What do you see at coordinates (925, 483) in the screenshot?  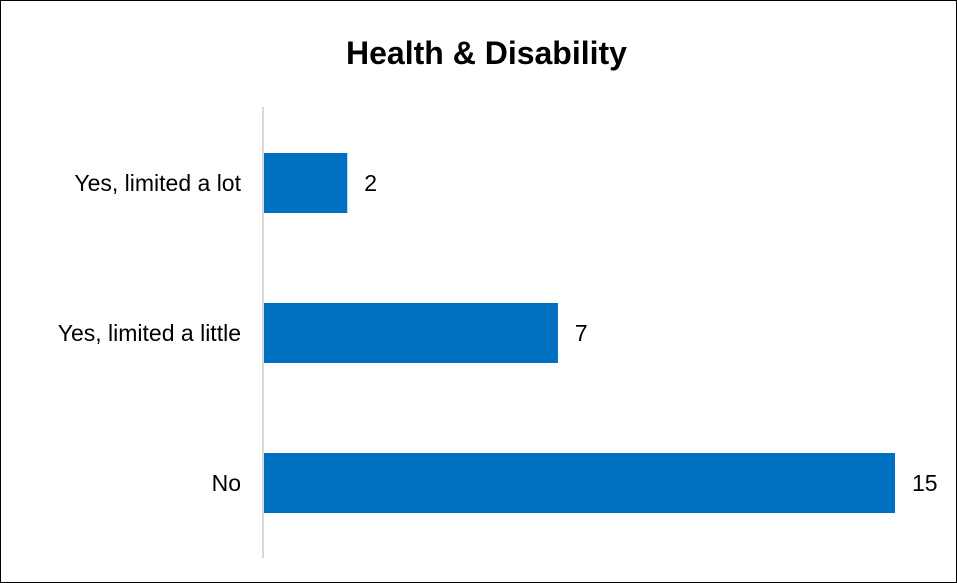 I see `value-label-2: 15` at bounding box center [925, 483].